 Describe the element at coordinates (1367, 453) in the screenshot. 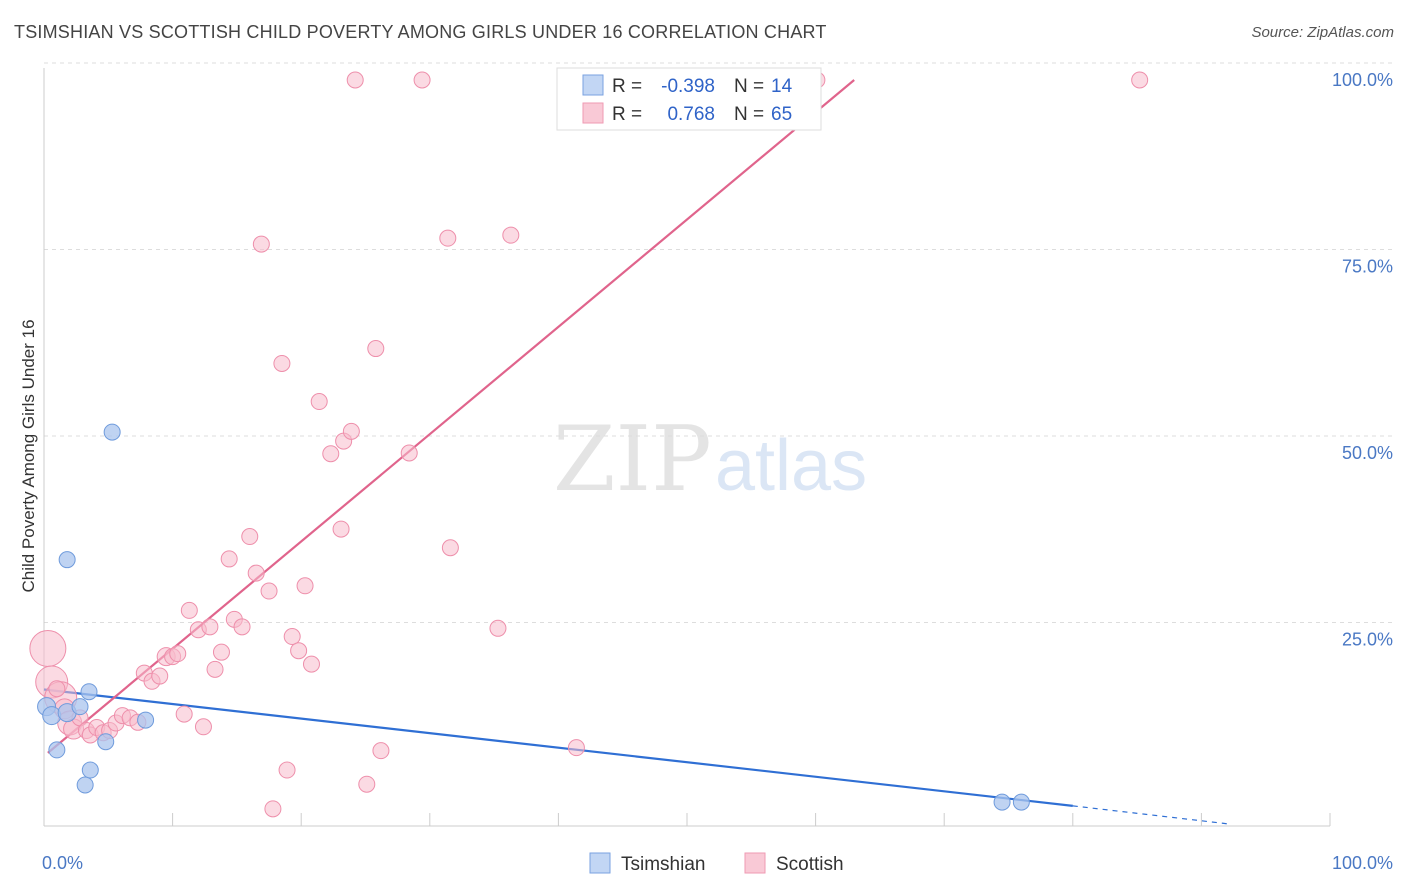

I see `y-tick-label-1: 50.0%` at that location.